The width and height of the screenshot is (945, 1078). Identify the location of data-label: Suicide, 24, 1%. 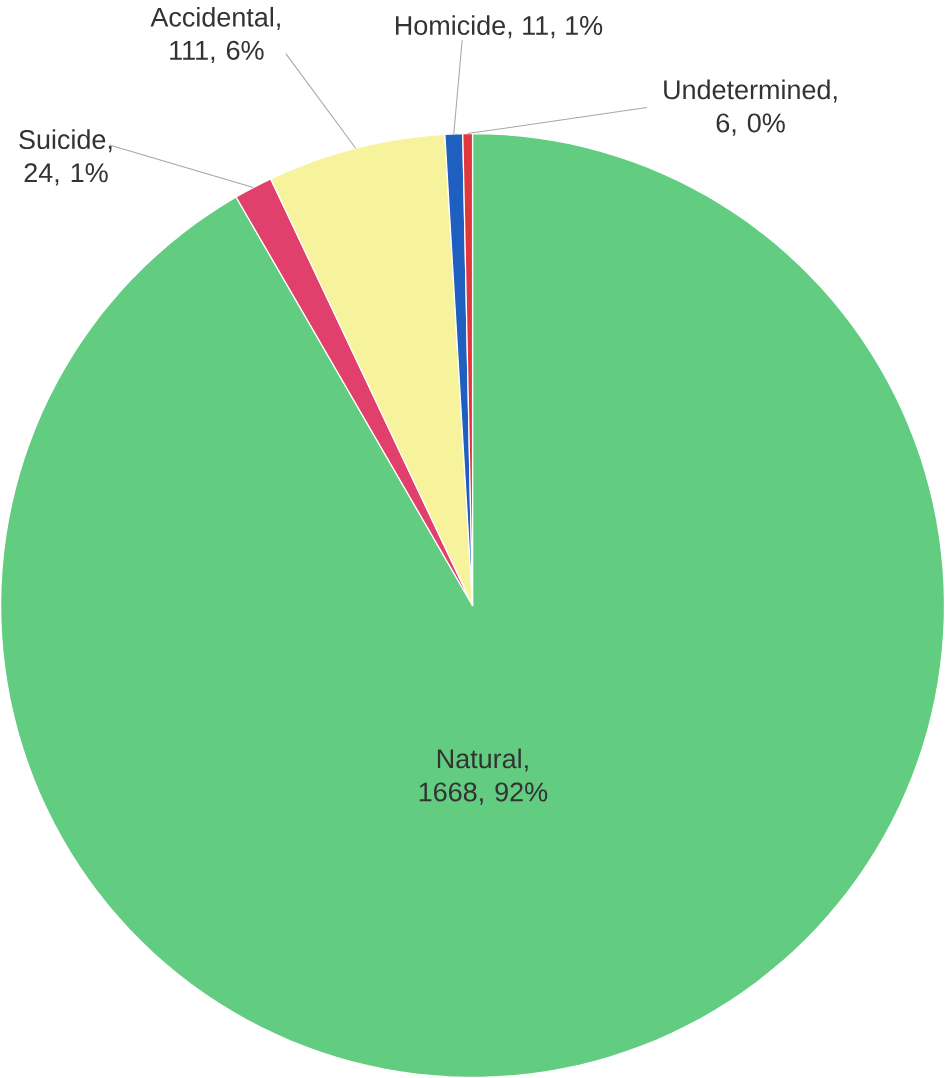
(65, 157).